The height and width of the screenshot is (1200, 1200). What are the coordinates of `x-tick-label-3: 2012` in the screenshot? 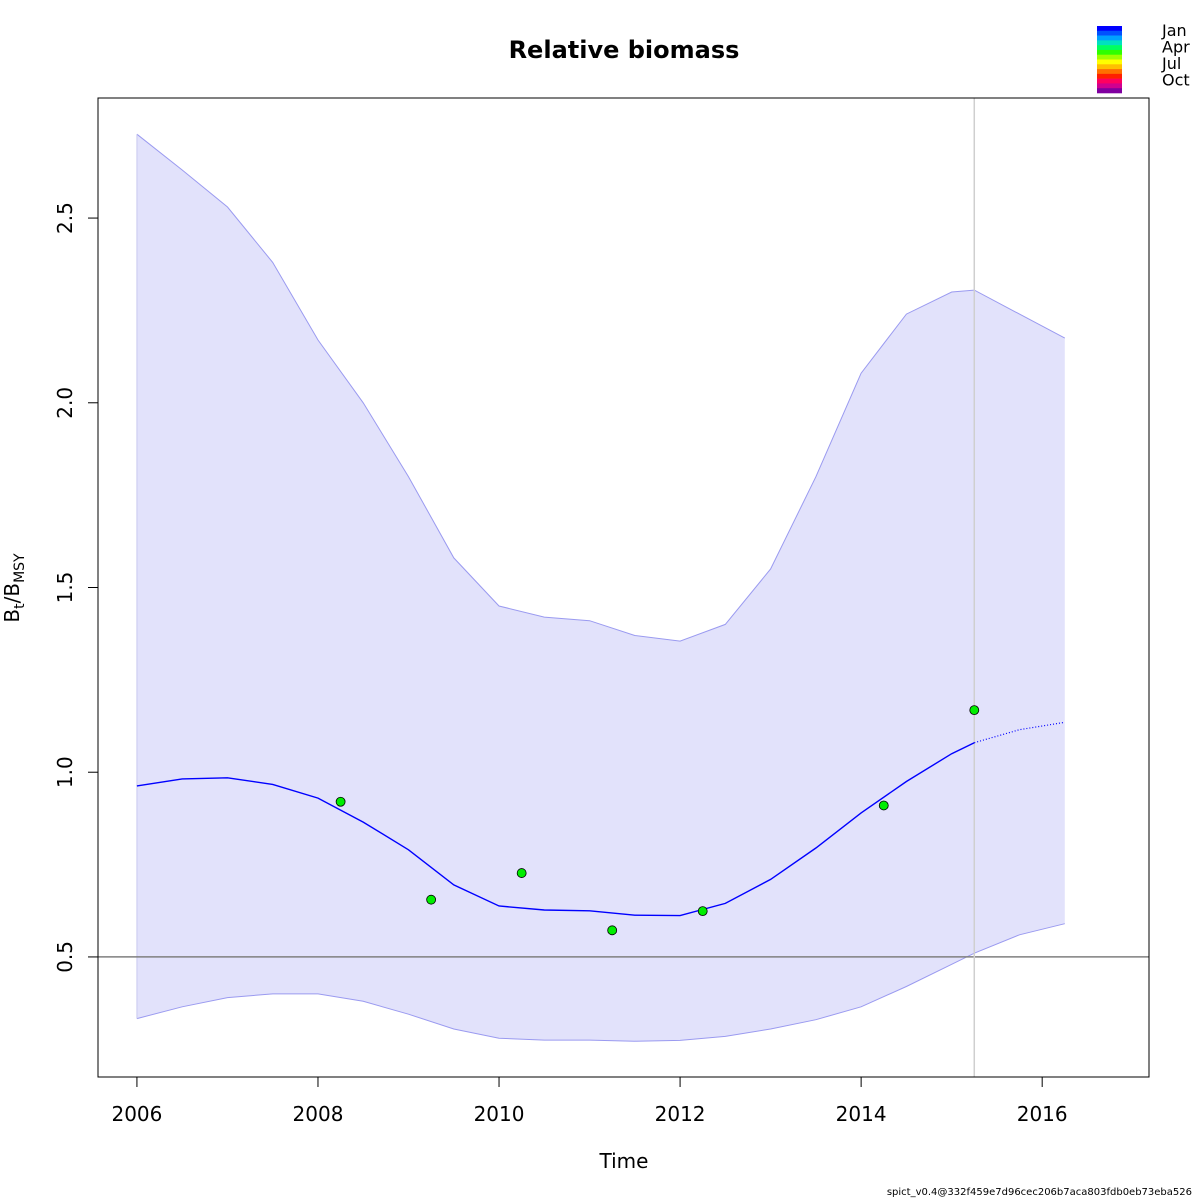 It's located at (680, 1114).